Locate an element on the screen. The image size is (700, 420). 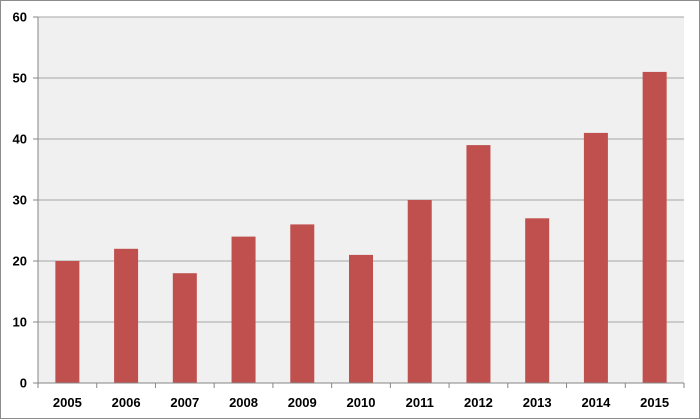
y-tick-label: 0 is located at coordinates (23, 383).